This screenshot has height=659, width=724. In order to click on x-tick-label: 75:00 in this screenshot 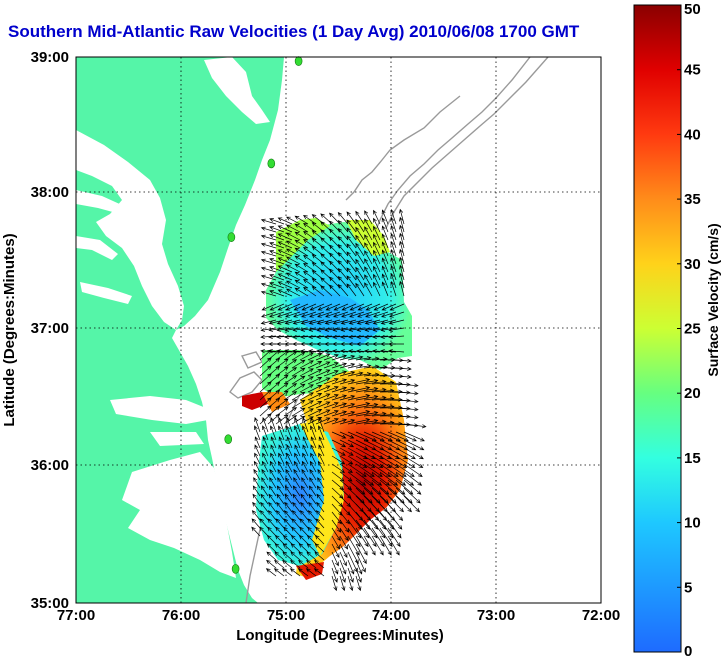, I will do `click(286, 615)`.